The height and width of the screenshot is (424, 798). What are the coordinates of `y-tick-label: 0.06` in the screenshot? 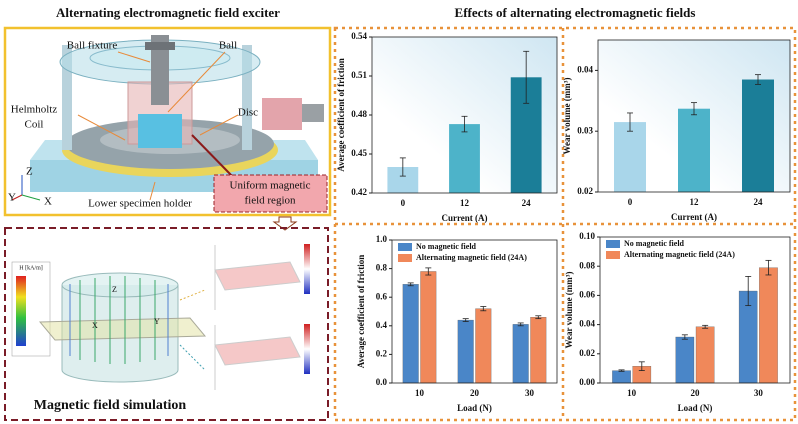 It's located at (587, 294).